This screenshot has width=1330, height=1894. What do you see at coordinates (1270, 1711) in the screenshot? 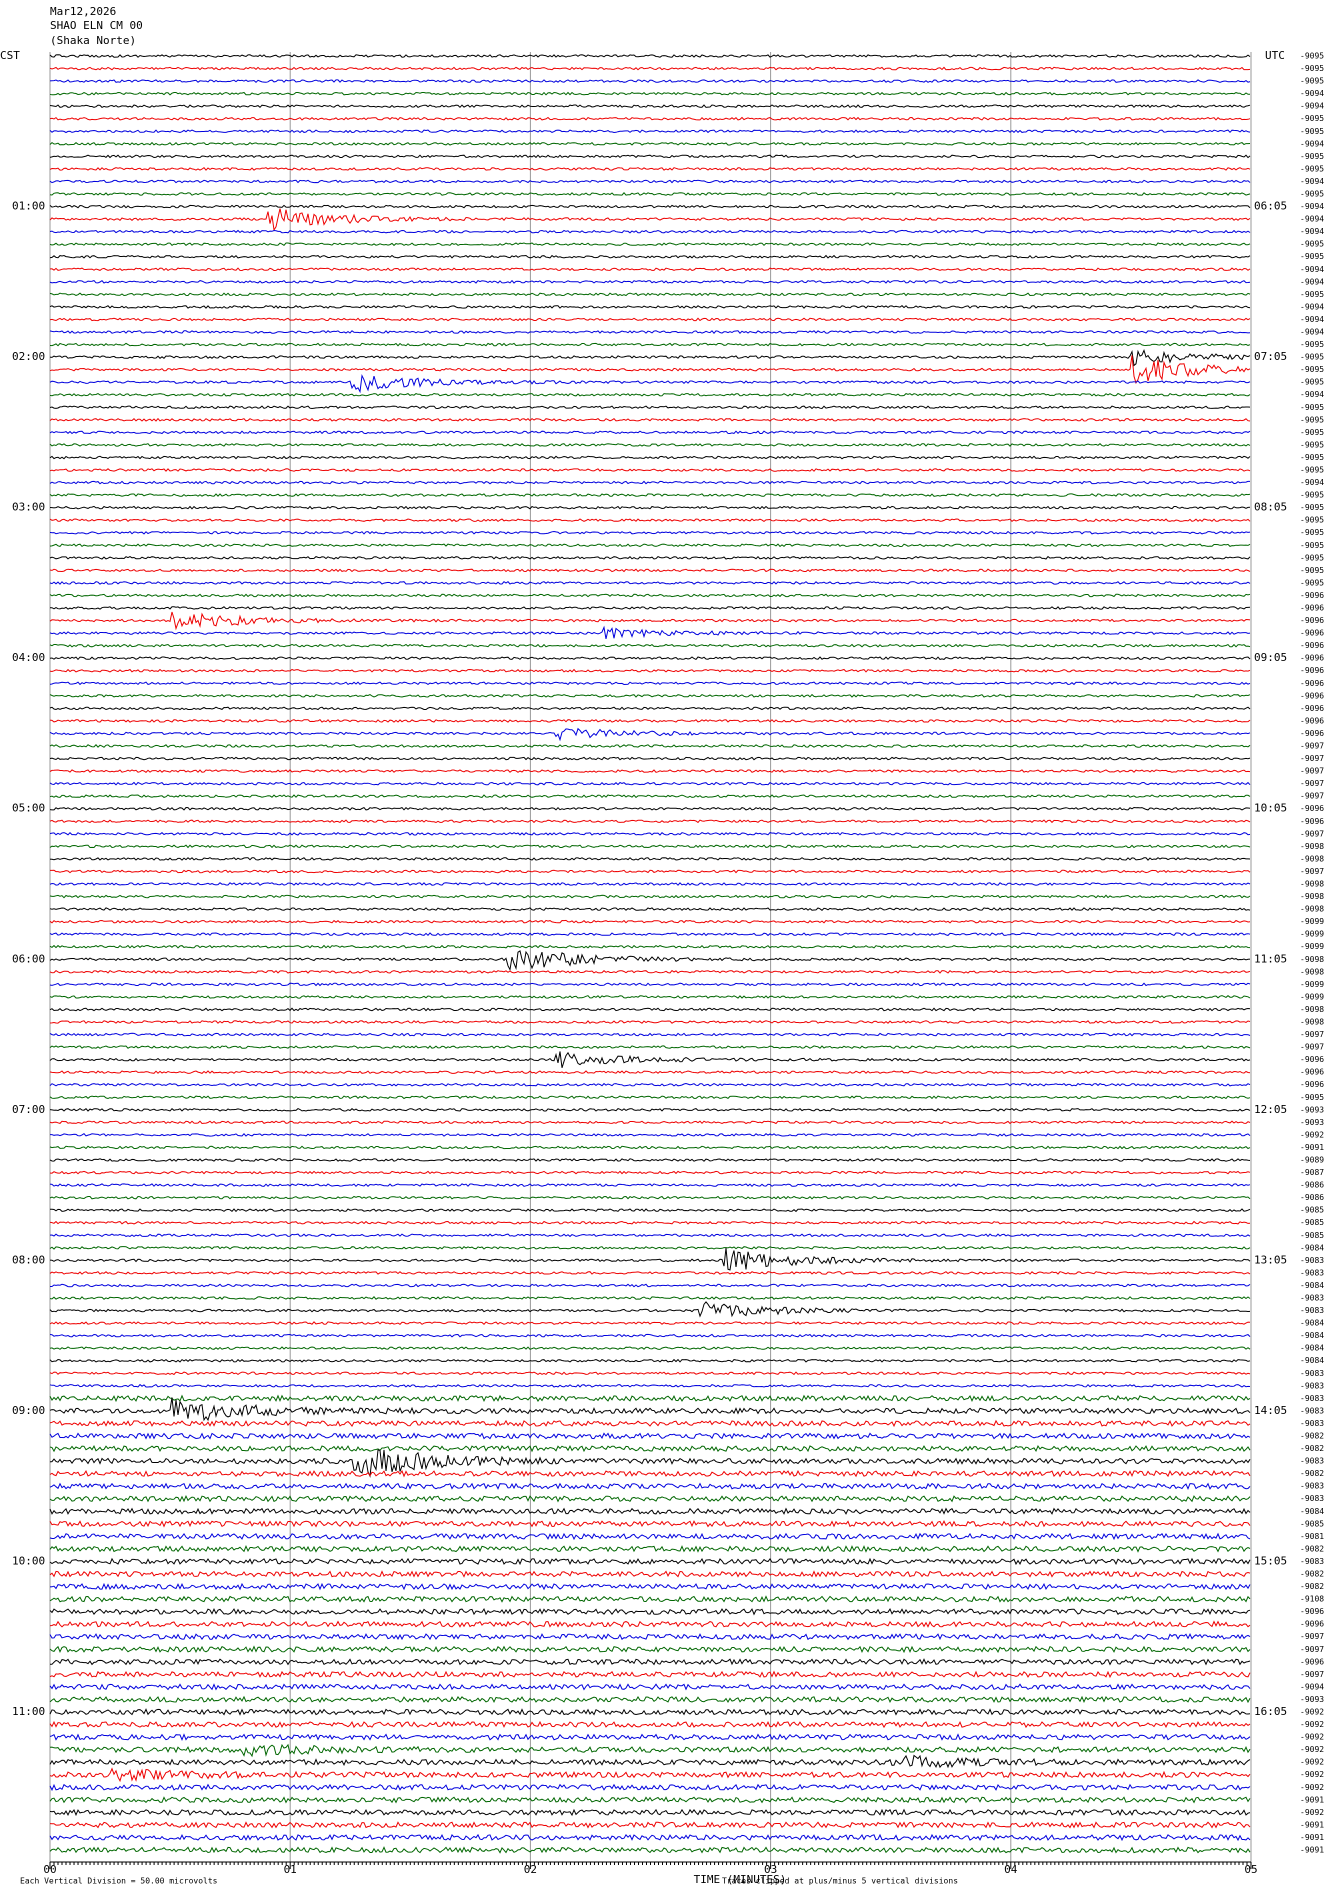
I see `utc-hour: 16:05` at bounding box center [1270, 1711].